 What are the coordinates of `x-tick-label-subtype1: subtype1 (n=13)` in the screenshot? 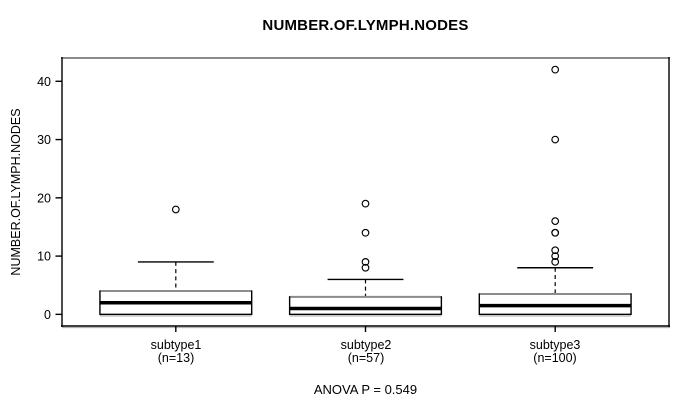 It's located at (176, 352).